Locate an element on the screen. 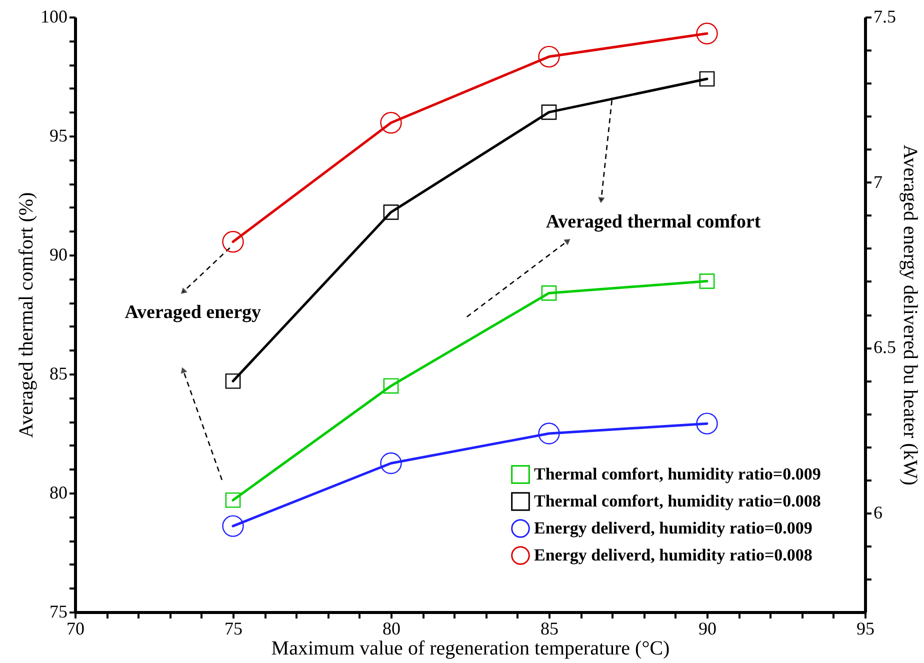 This screenshot has height=663, width=924. y2-axis-title: Averaged energy delivered bu heater (kW) is located at coordinates (910, 315).